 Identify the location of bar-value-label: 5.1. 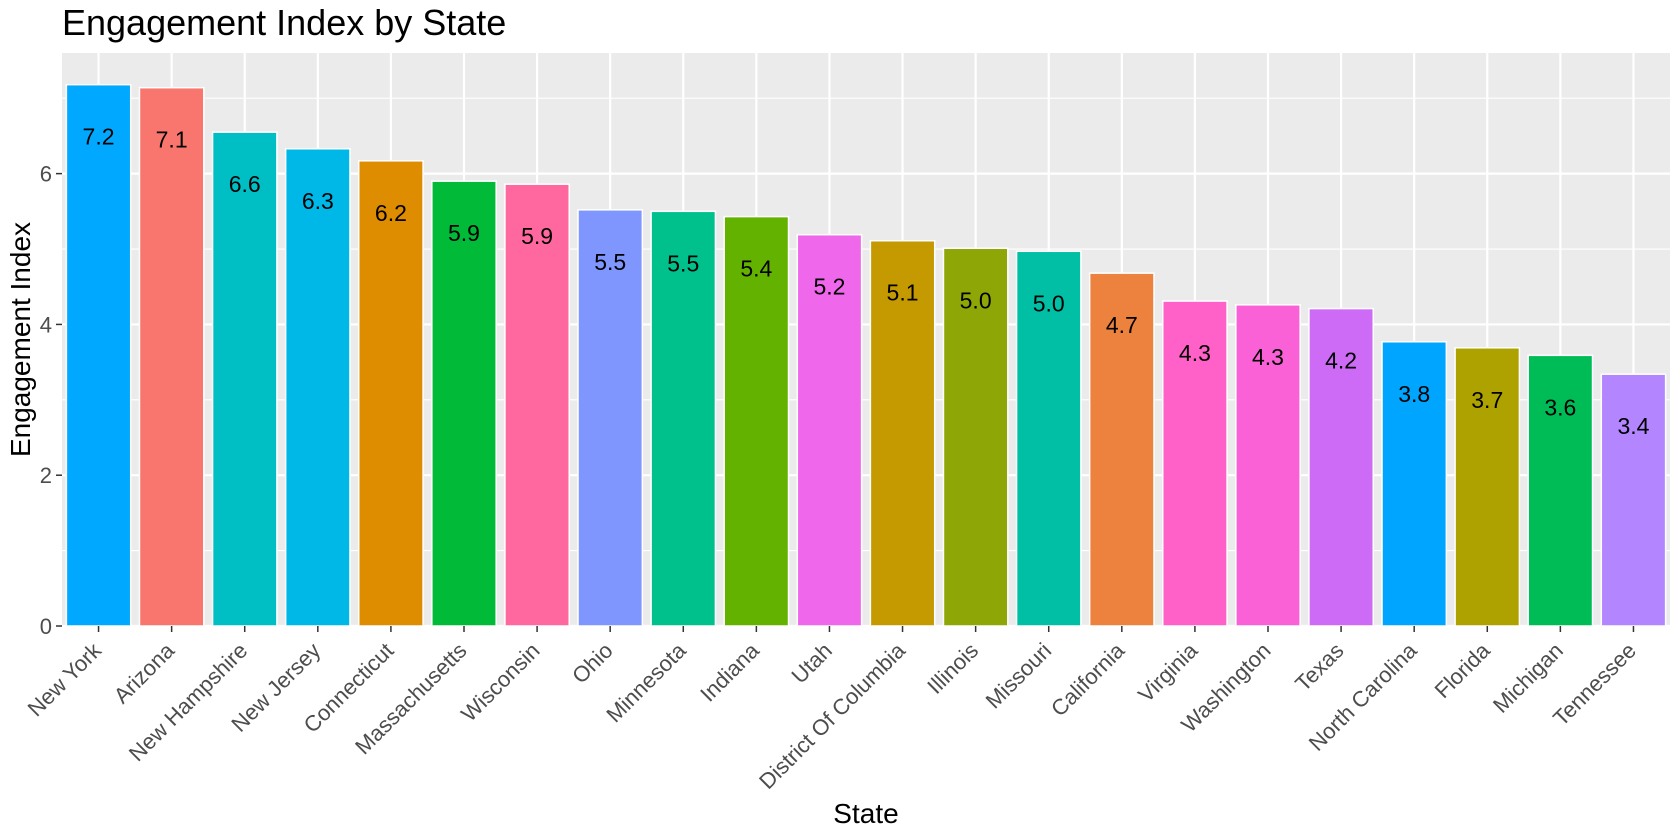
(903, 293).